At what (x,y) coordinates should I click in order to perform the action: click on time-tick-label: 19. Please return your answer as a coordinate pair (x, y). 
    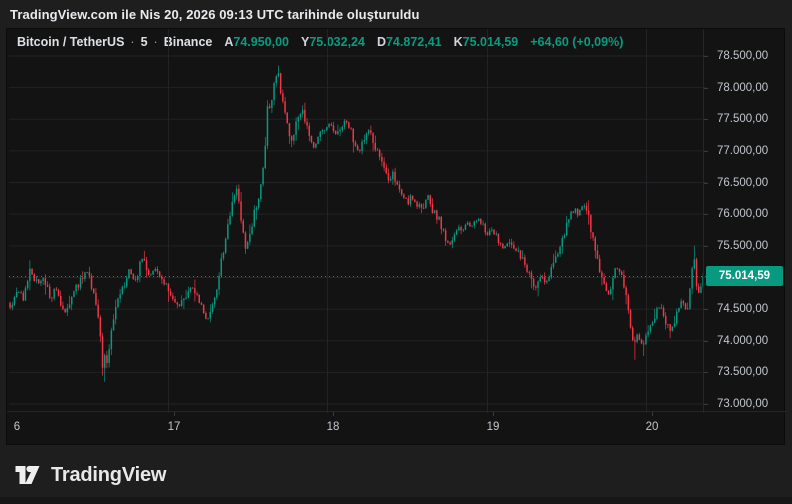
    Looking at the image, I should click on (493, 427).